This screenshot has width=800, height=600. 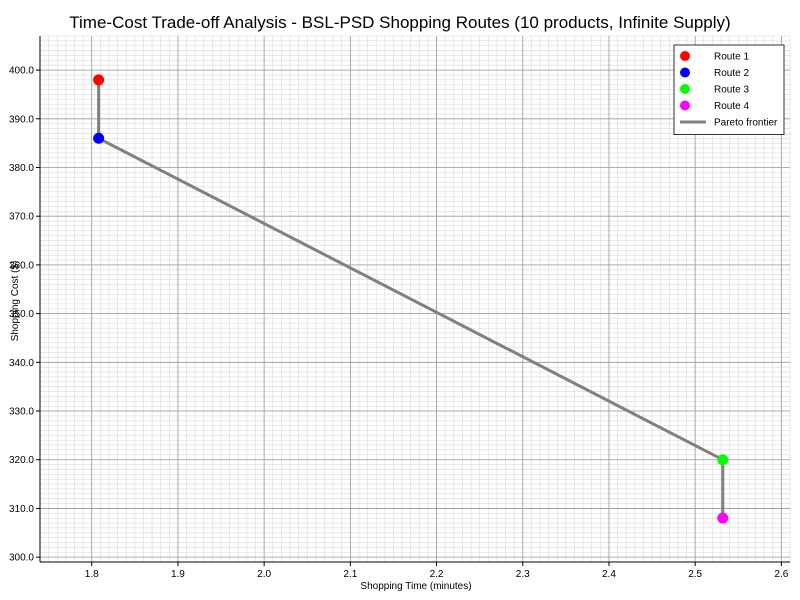 What do you see at coordinates (21, 558) in the screenshot?
I see `y-tick-label: 300.0` at bounding box center [21, 558].